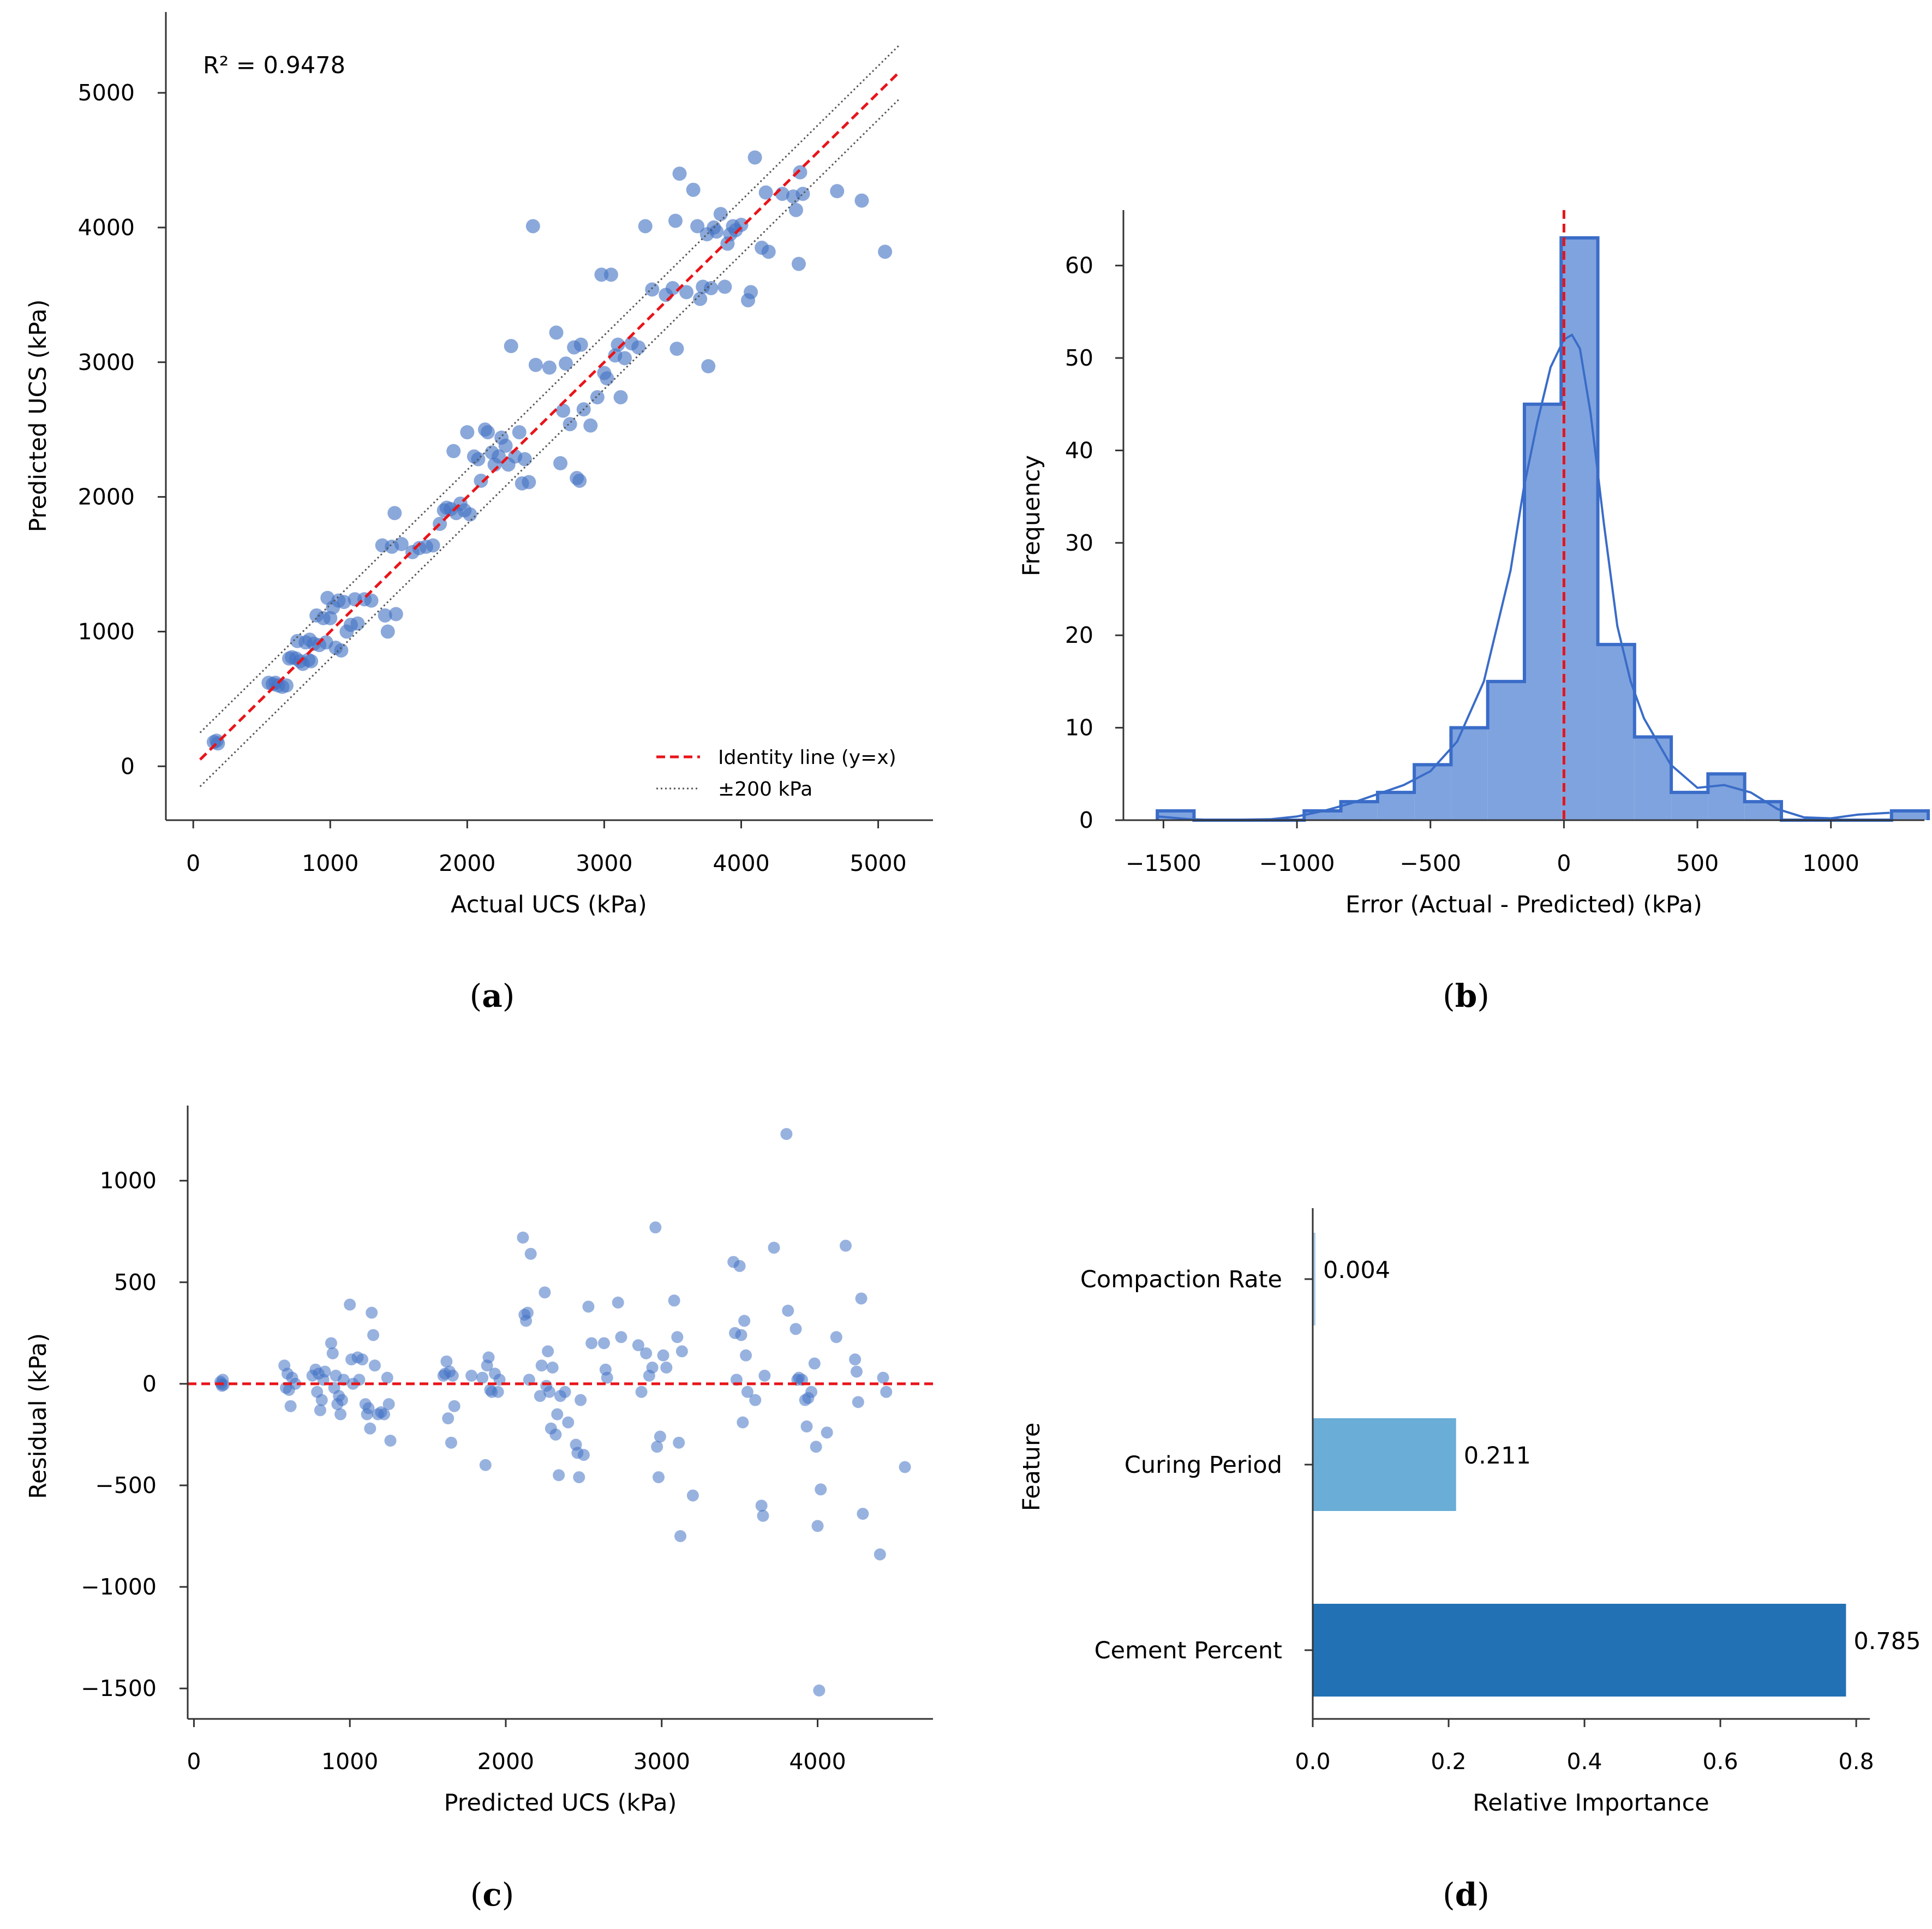 The width and height of the screenshot is (1932, 1929). What do you see at coordinates (107, 497) in the screenshot?
I see `y-tick-label: 2000` at bounding box center [107, 497].